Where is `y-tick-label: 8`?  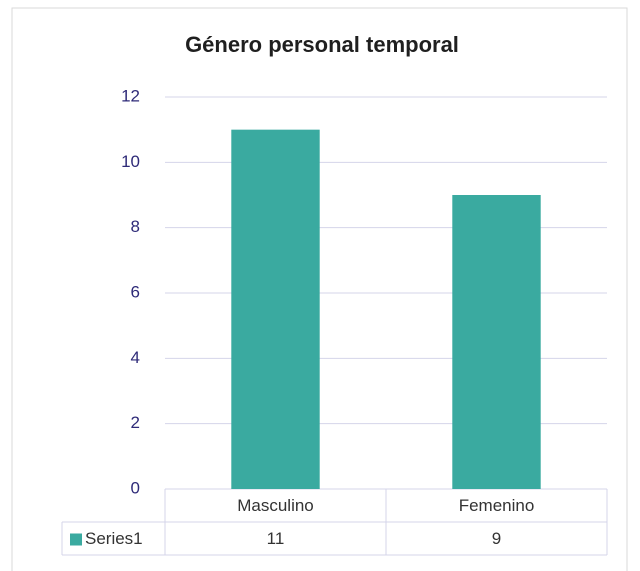 y-tick-label: 8 is located at coordinates (135, 226).